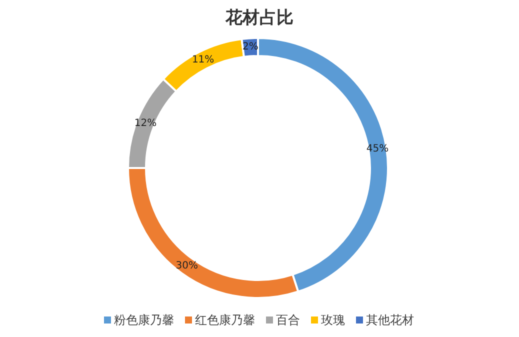 This screenshot has width=519, height=337. Describe the element at coordinates (288, 320) in the screenshot. I see `legend-label: 百合` at that location.